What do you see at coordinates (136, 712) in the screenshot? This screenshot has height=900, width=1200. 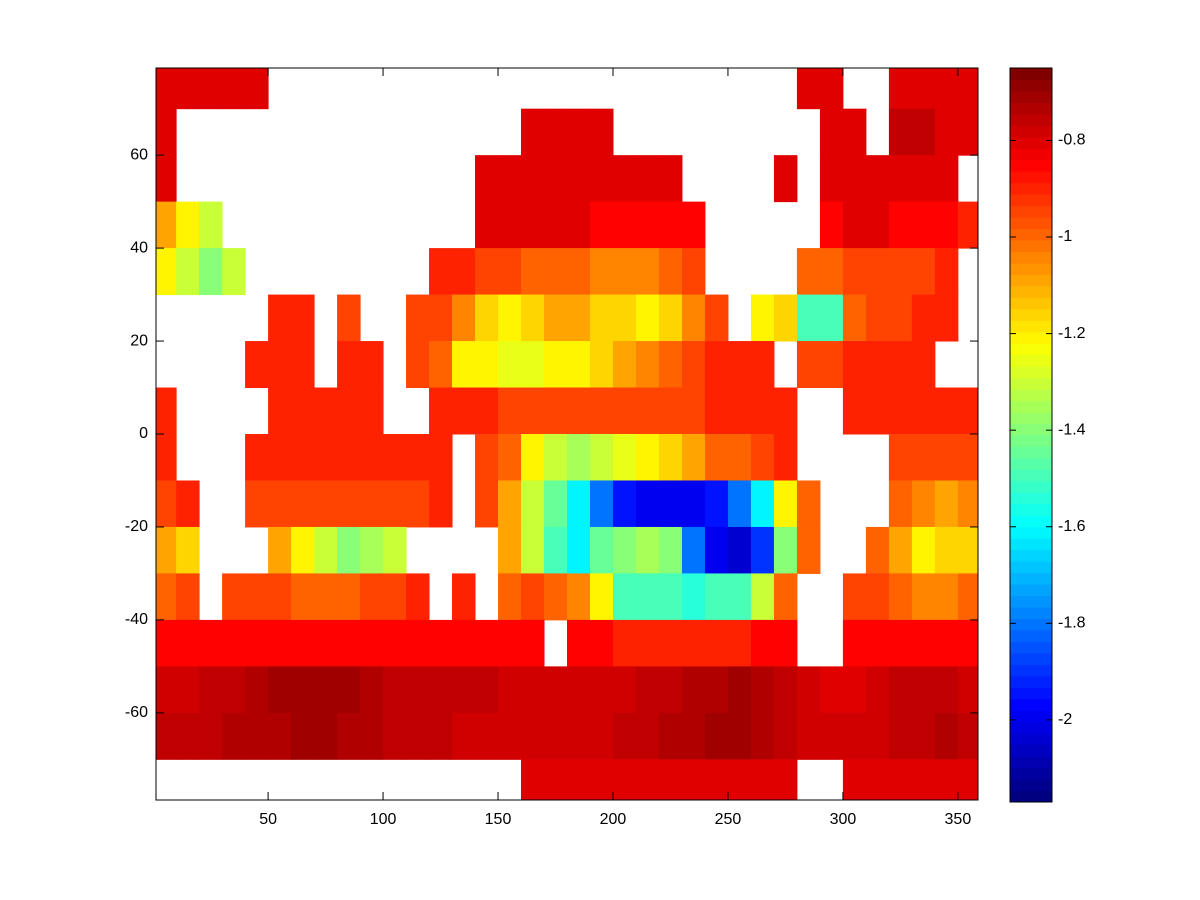 I see `y-tick-label: -60` at bounding box center [136, 712].